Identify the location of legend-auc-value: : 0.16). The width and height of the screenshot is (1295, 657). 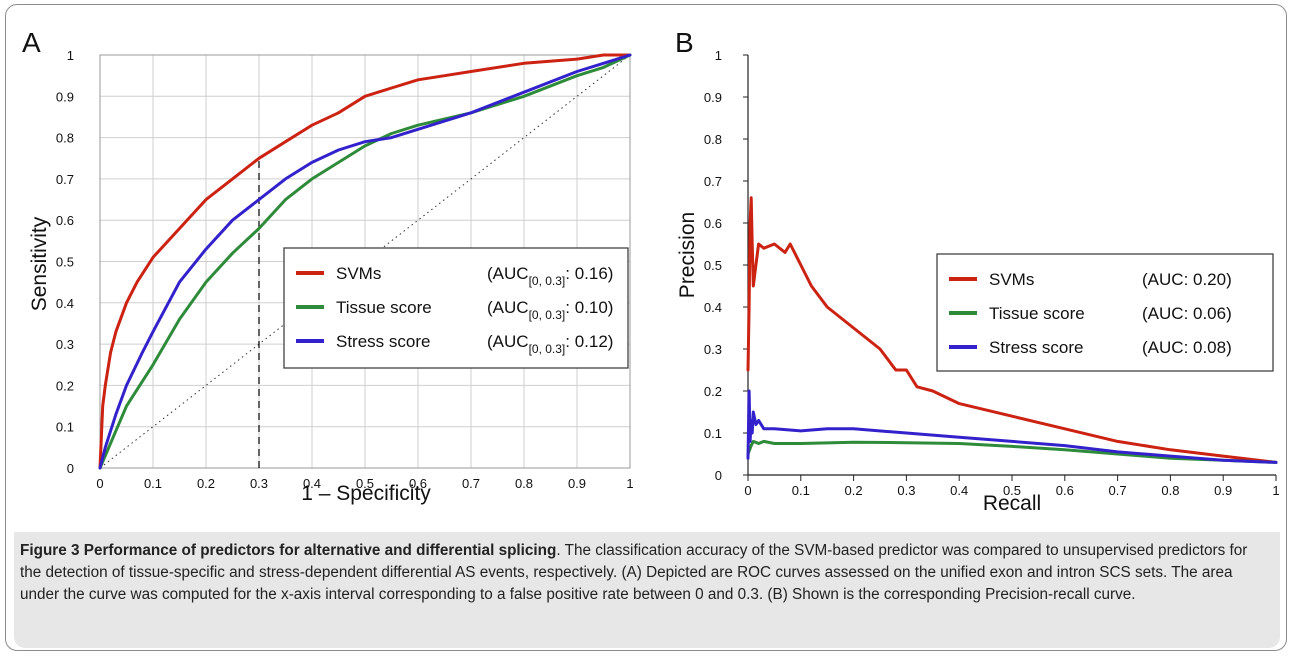
(589, 273).